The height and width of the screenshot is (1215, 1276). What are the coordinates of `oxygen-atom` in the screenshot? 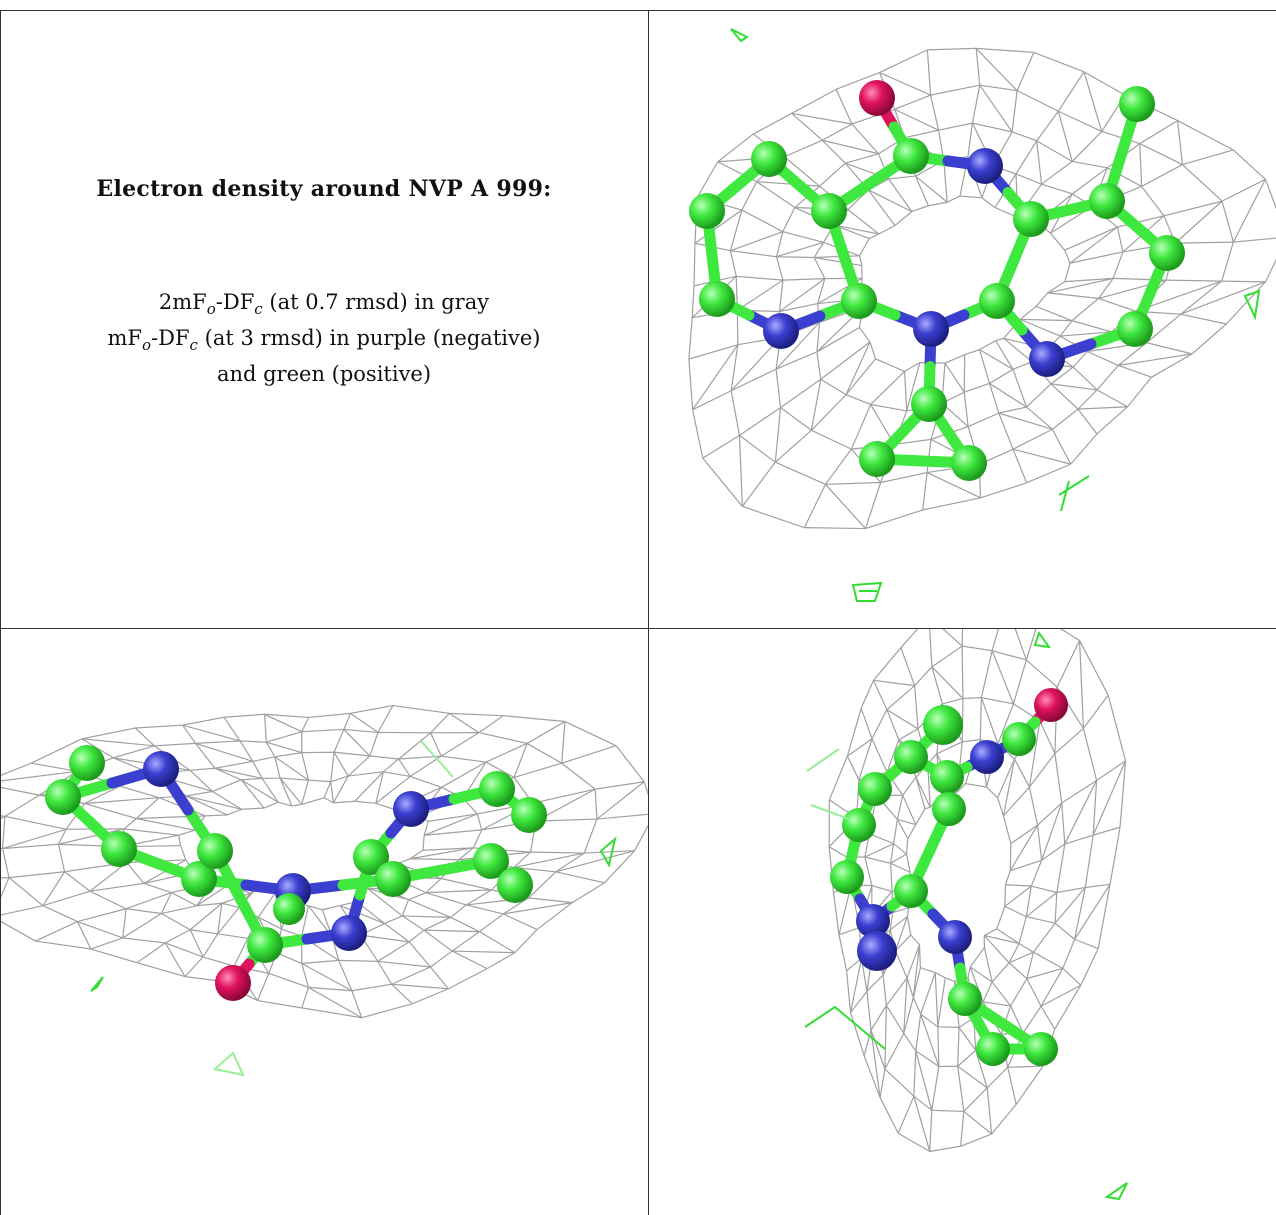 It's located at (1051, 705).